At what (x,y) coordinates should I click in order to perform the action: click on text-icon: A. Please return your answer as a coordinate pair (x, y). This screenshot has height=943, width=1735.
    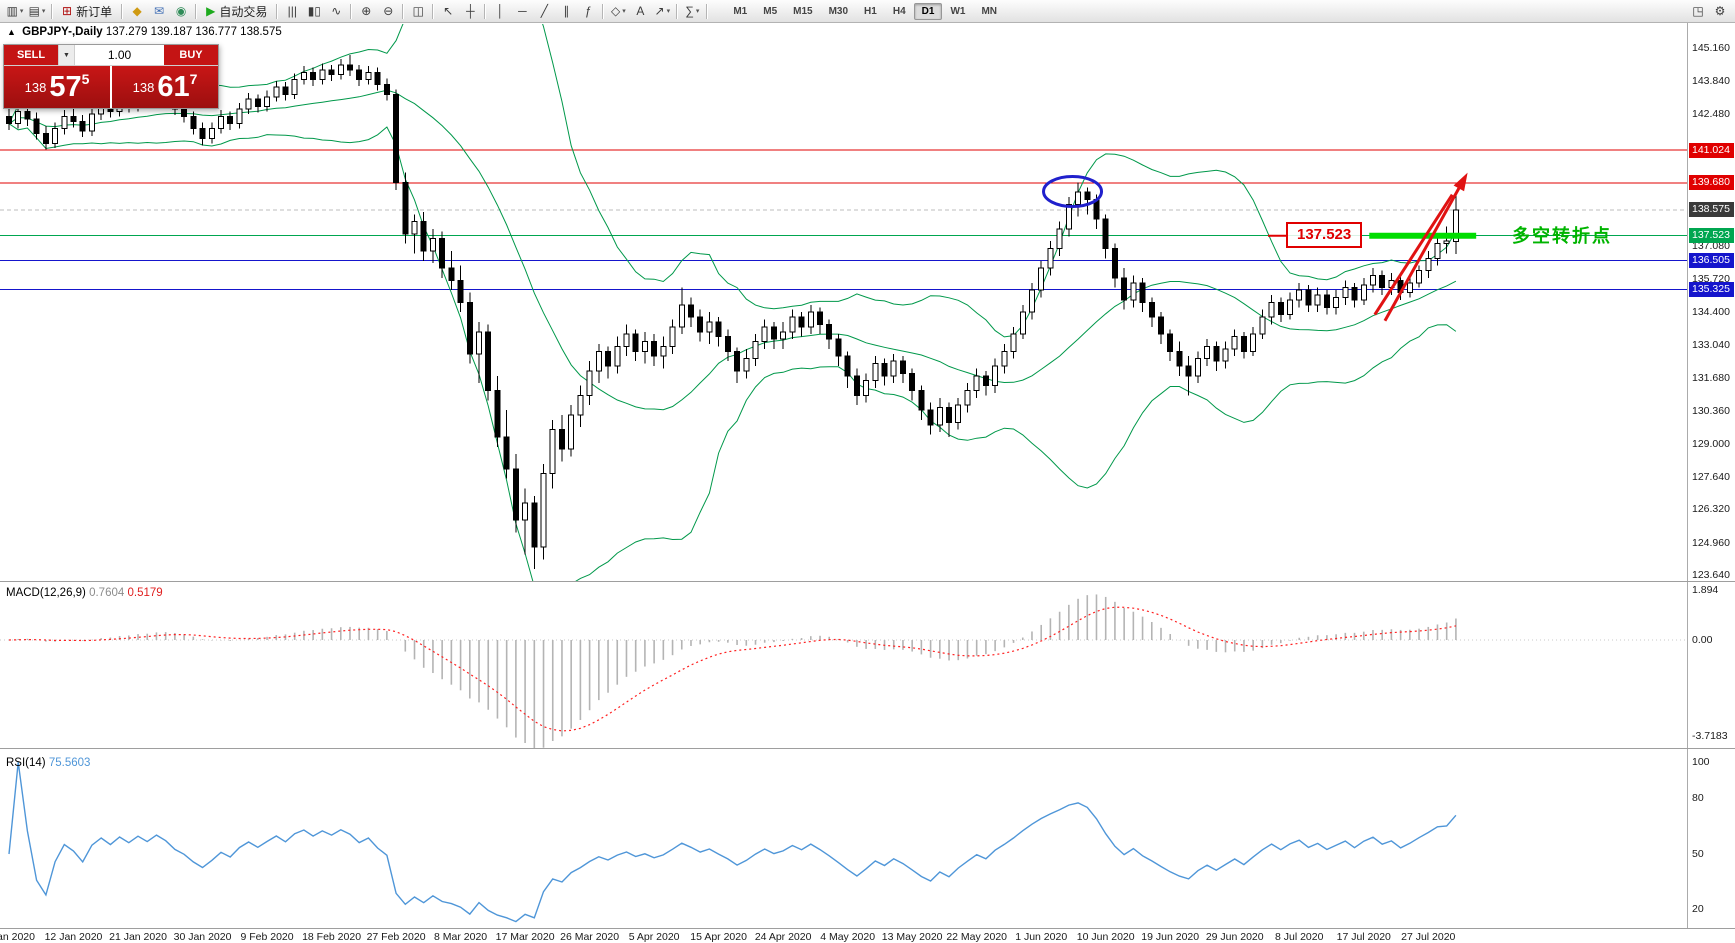
    Looking at the image, I should click on (640, 11).